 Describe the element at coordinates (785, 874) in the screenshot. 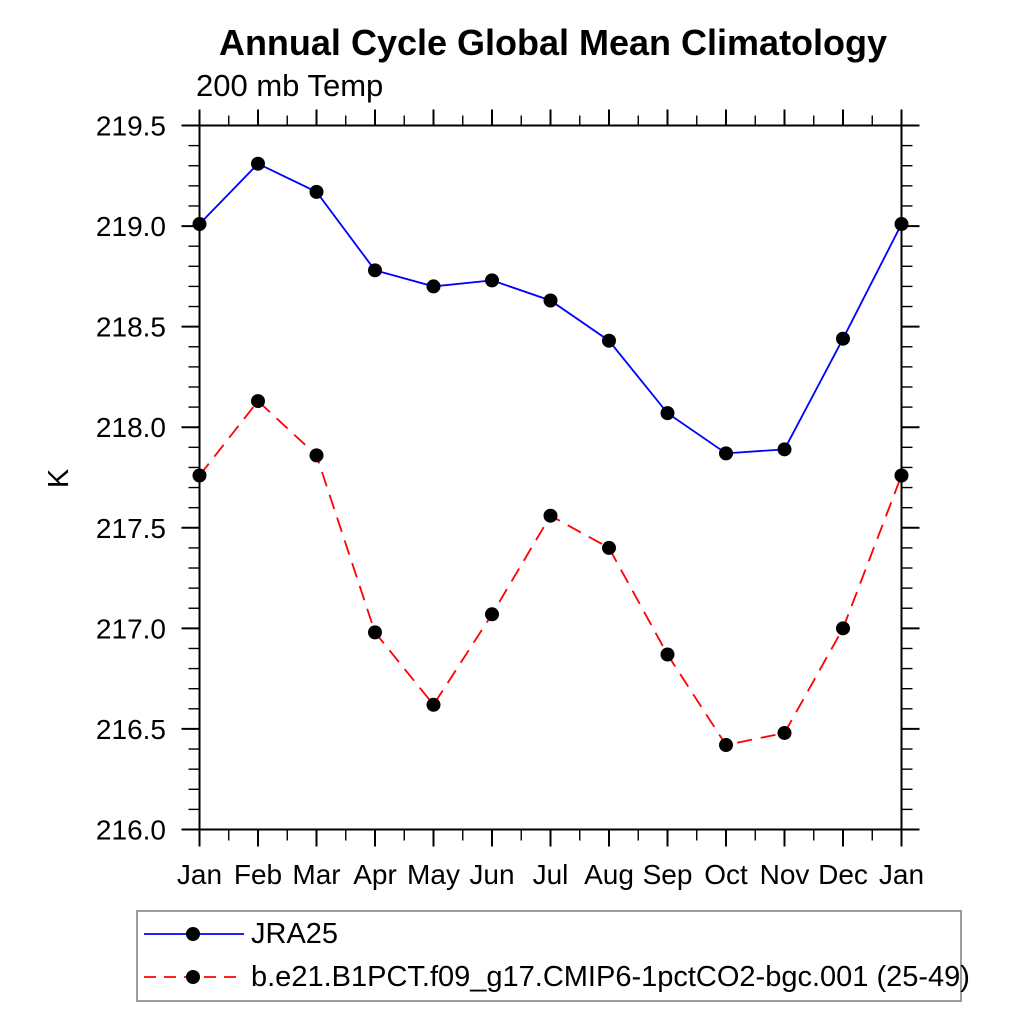

I see `x-tick-label: Nov` at that location.